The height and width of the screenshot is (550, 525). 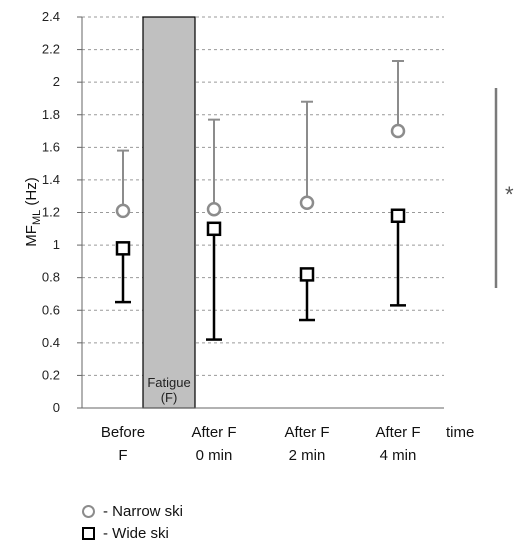 I want to click on y-axis-label-unit: (Hz), so click(x=31, y=193).